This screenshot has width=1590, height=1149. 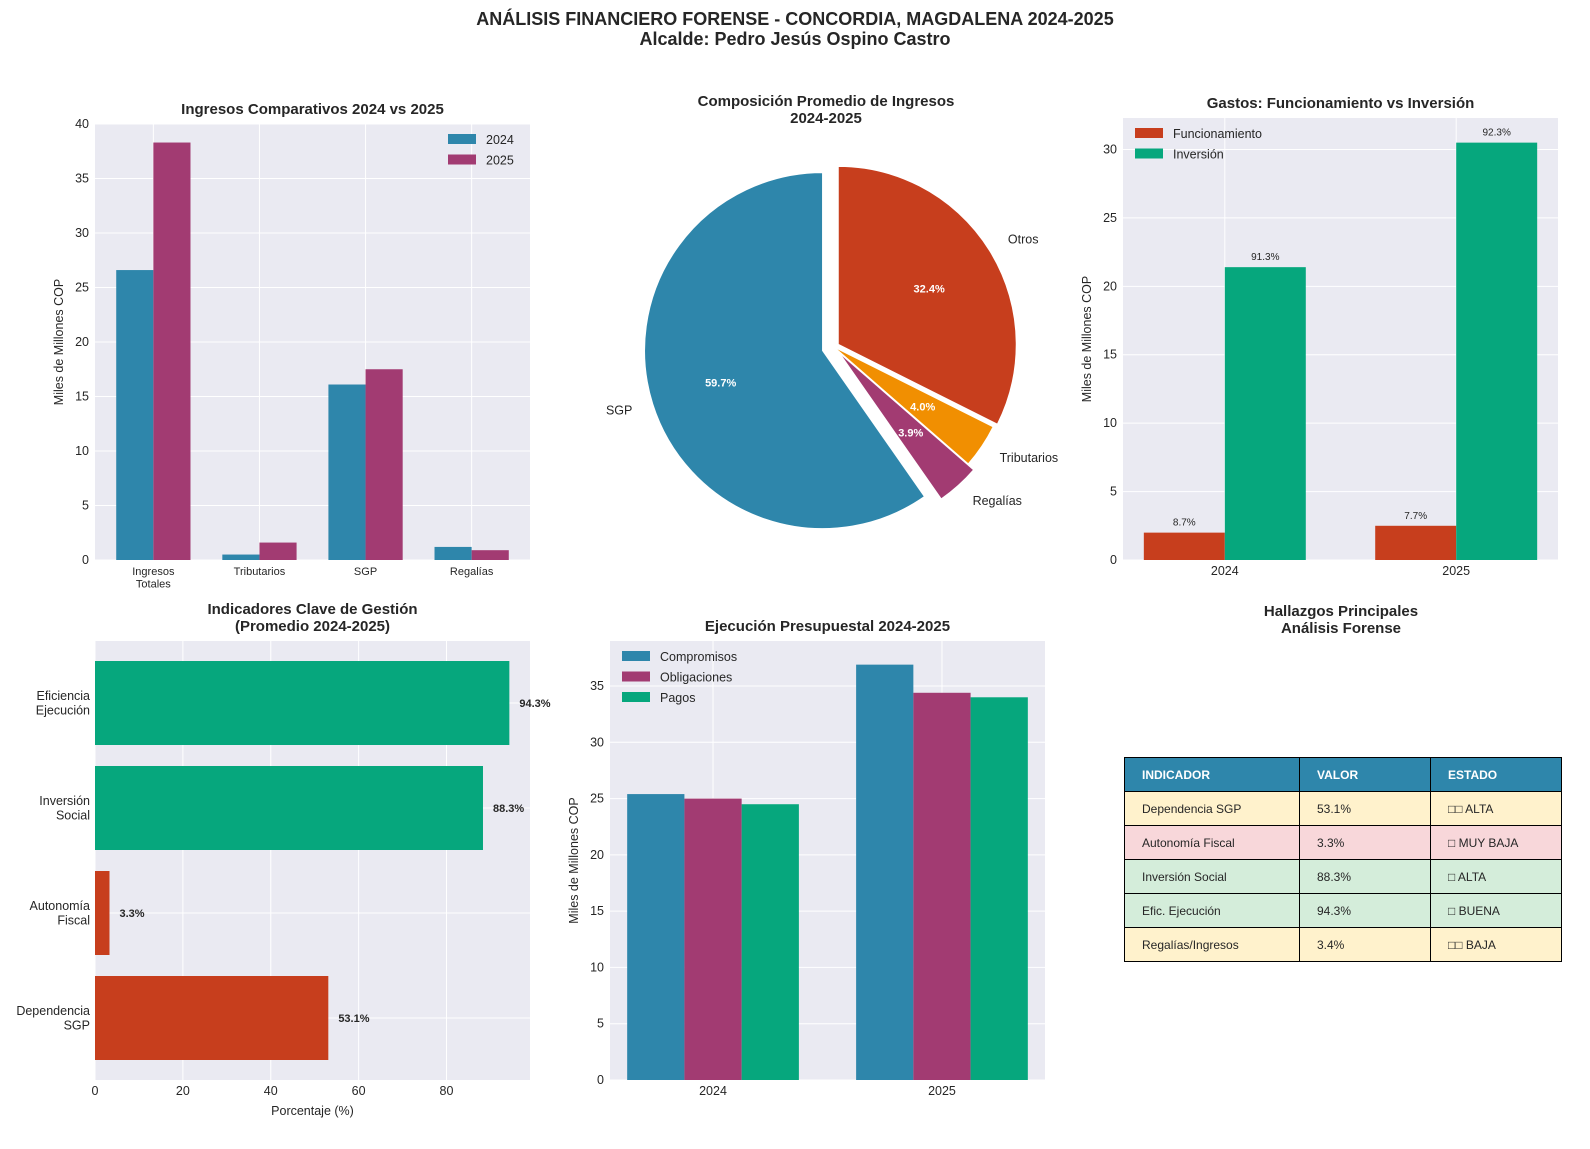 What do you see at coordinates (922, 407) in the screenshot?
I see `pie-pct-label: 4.0%` at bounding box center [922, 407].